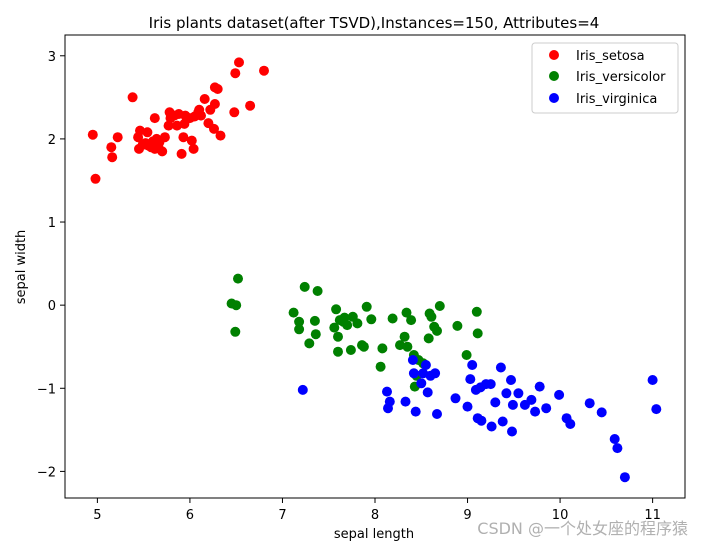 This screenshot has width=702, height=547. What do you see at coordinates (616, 99) in the screenshot?
I see `legend-label-virginica: Iris_virginica` at bounding box center [616, 99].